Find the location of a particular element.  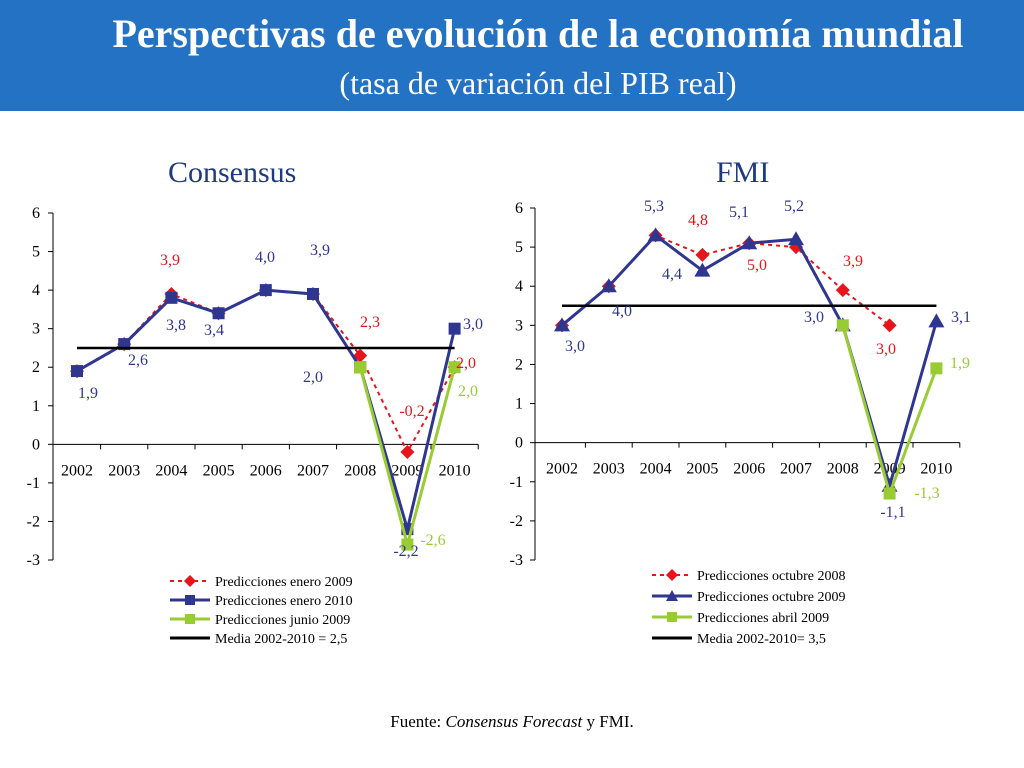

y-tick-label: 4 is located at coordinates (36, 290).